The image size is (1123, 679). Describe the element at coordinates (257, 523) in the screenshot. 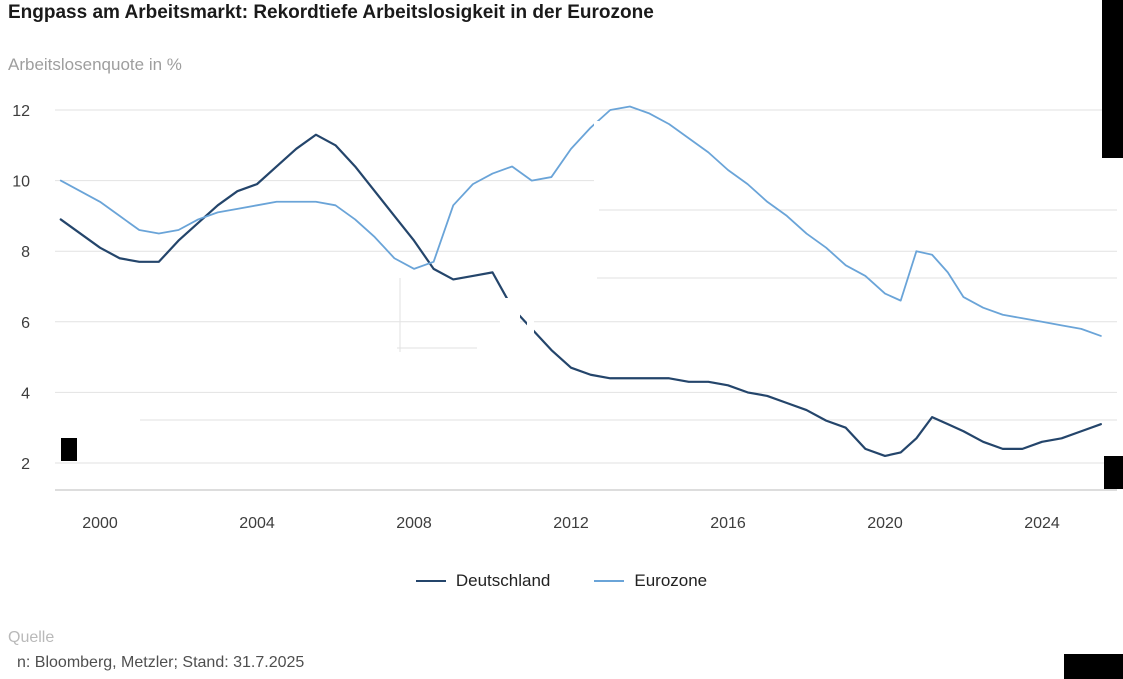

I see `x-tick-label: 2004` at that location.